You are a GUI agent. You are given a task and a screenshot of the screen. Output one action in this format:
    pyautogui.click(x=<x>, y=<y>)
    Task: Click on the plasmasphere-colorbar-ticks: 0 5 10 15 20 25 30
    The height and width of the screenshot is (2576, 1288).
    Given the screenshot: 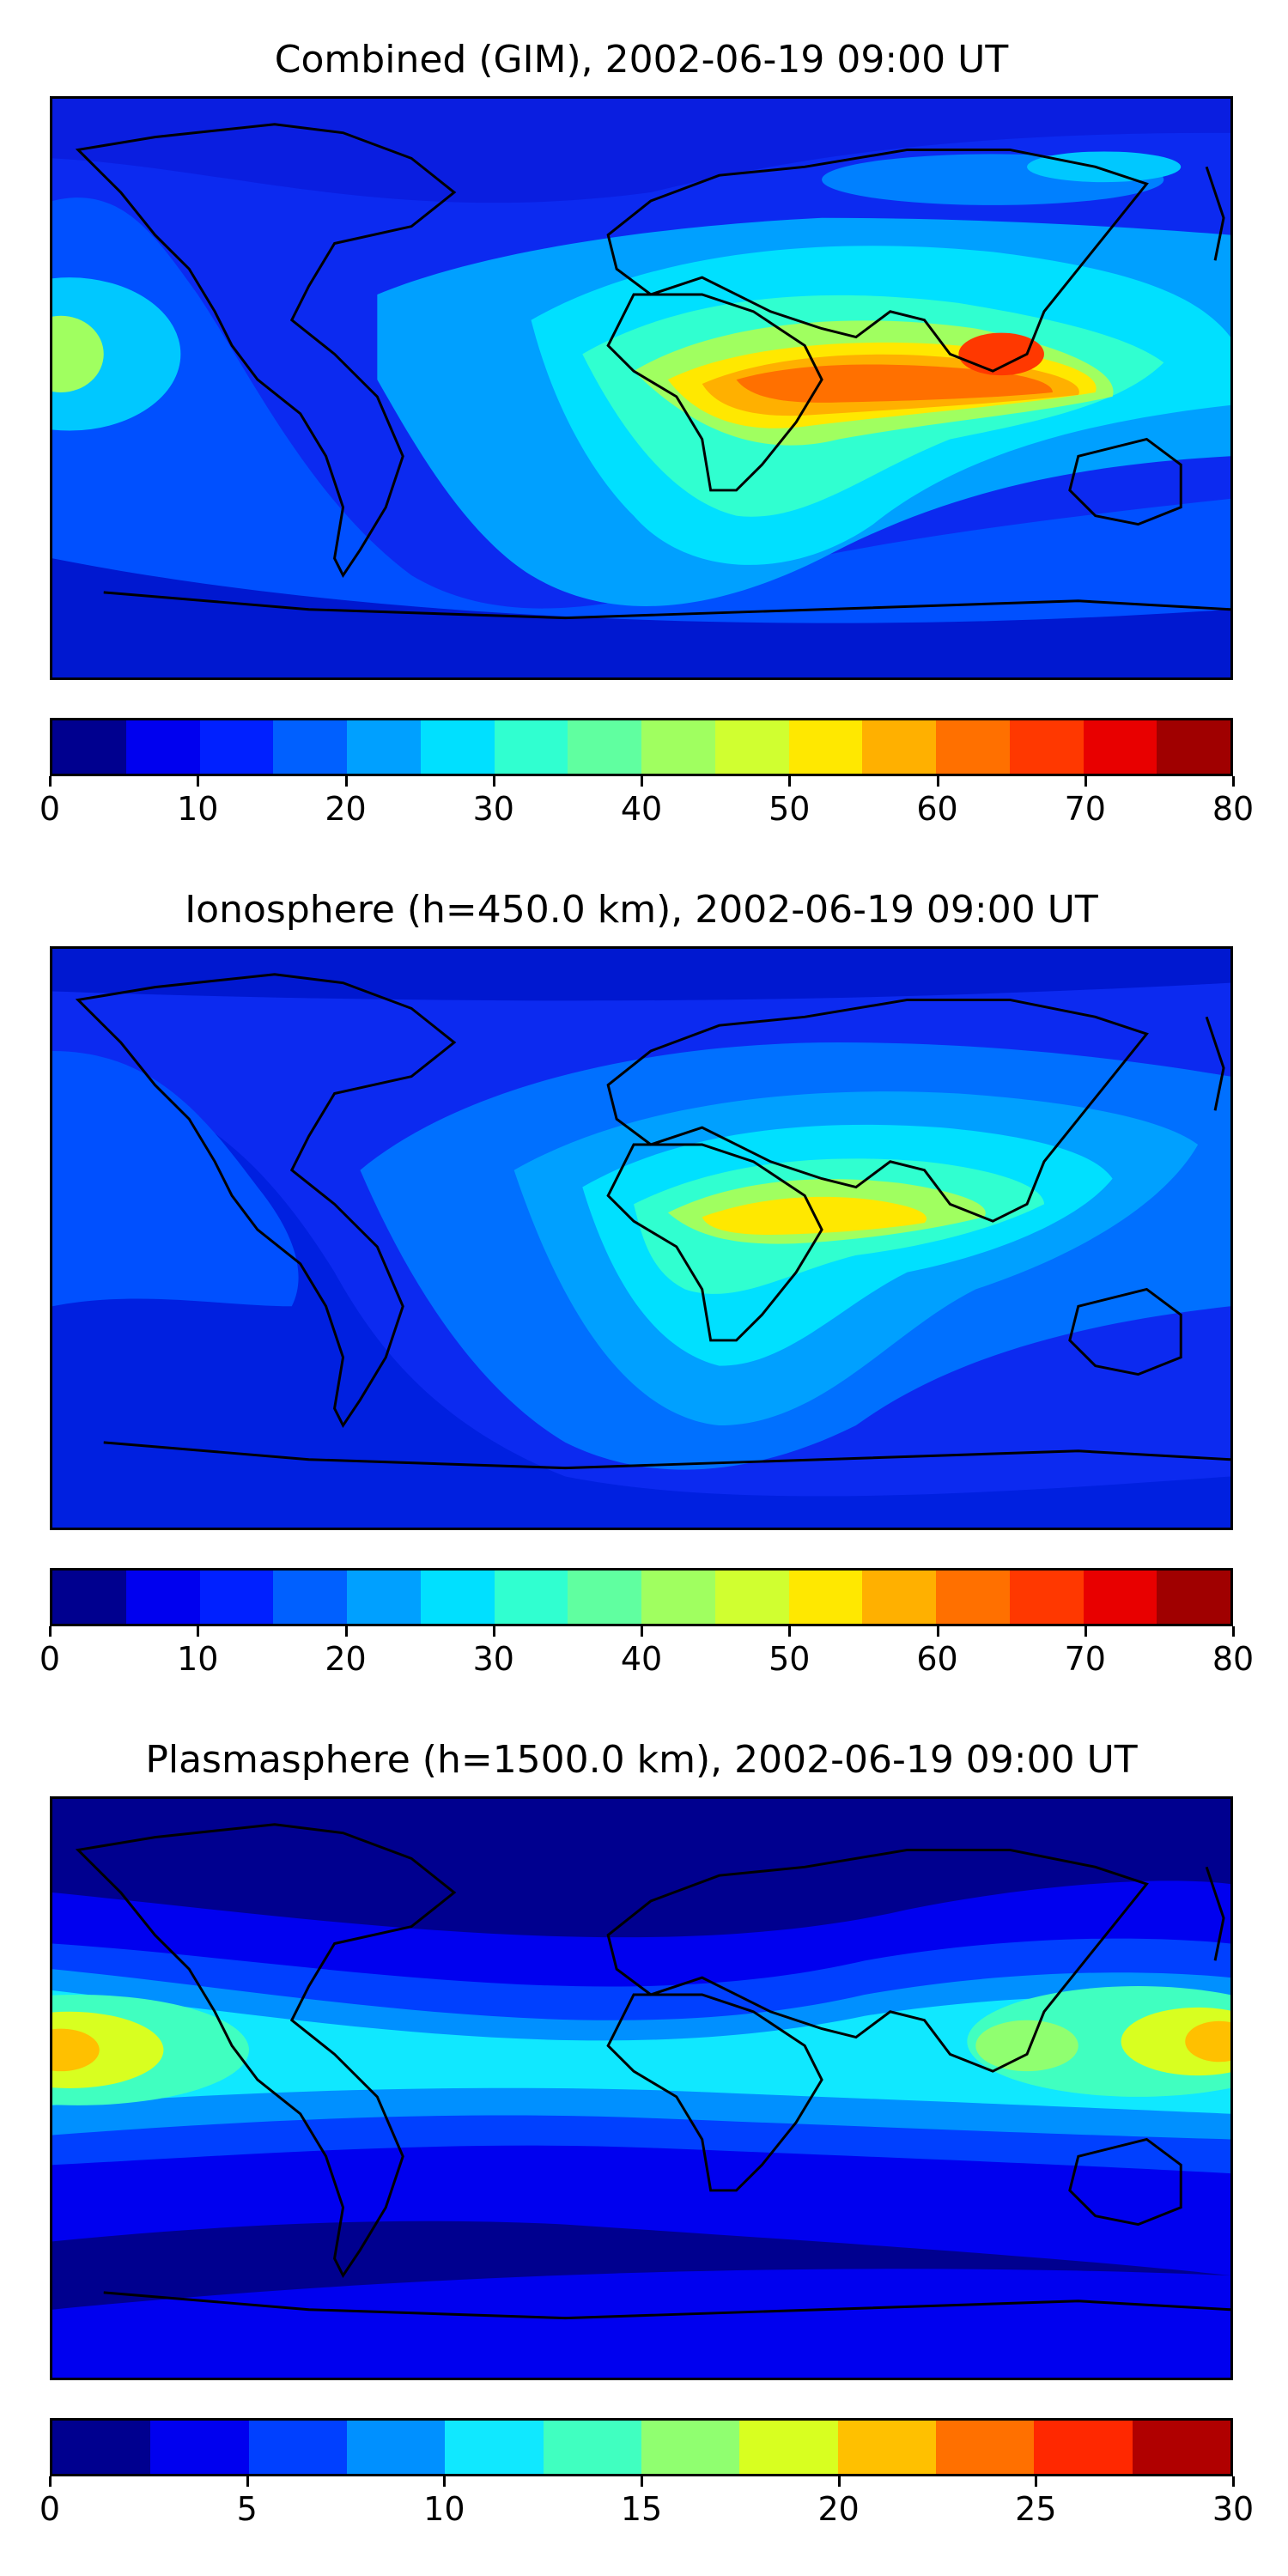 What is the action you would take?
    pyautogui.click(x=647, y=2502)
    